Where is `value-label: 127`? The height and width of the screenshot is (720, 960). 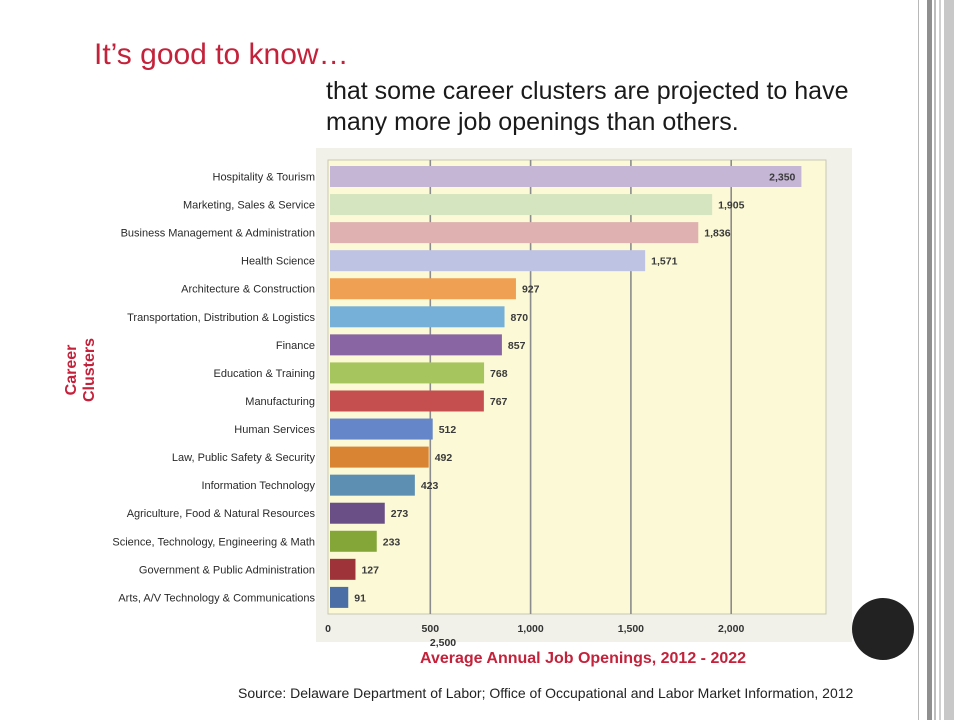
value-label: 127 is located at coordinates (370, 570).